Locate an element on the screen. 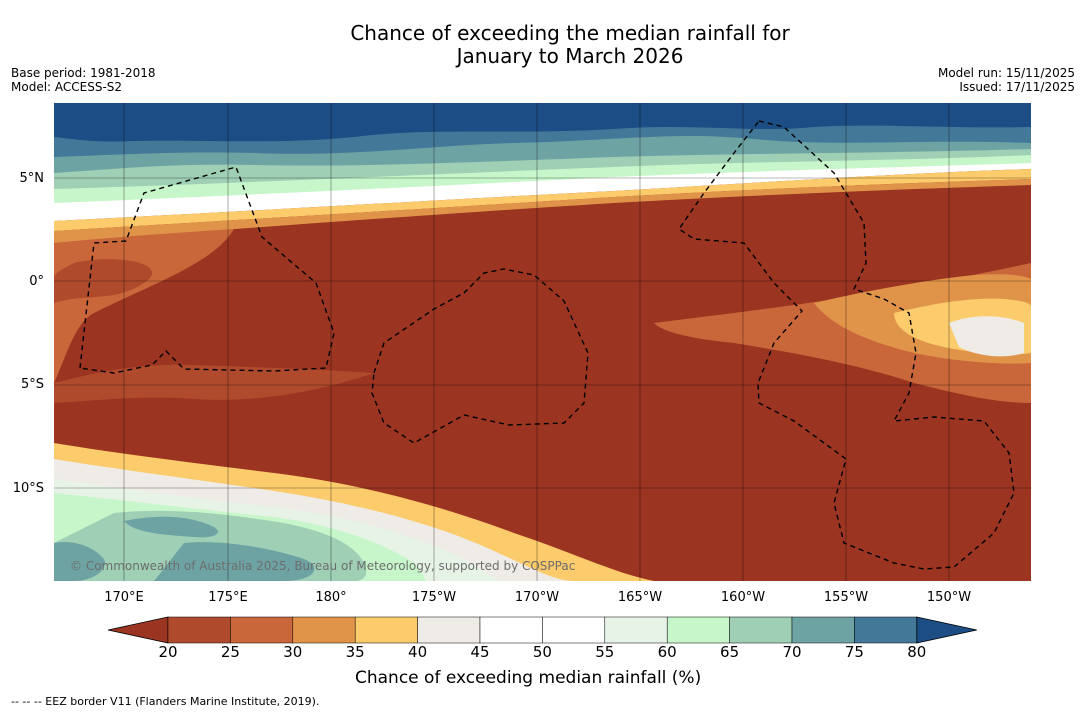 The width and height of the screenshot is (1085, 713). meta-right: Model run: 15/11/2025 Issued: 17/11/2025 is located at coordinates (1006, 80).